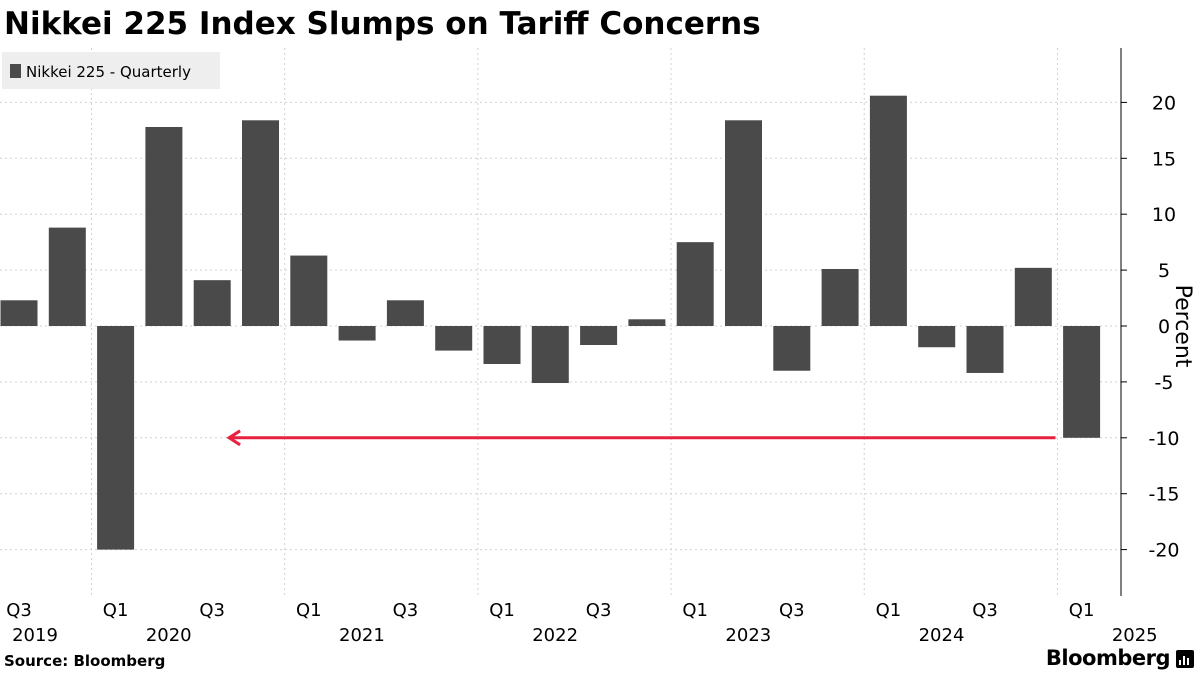 The image size is (1200, 675). Describe the element at coordinates (357, 333) in the screenshot. I see `bar-2021-q2` at that location.